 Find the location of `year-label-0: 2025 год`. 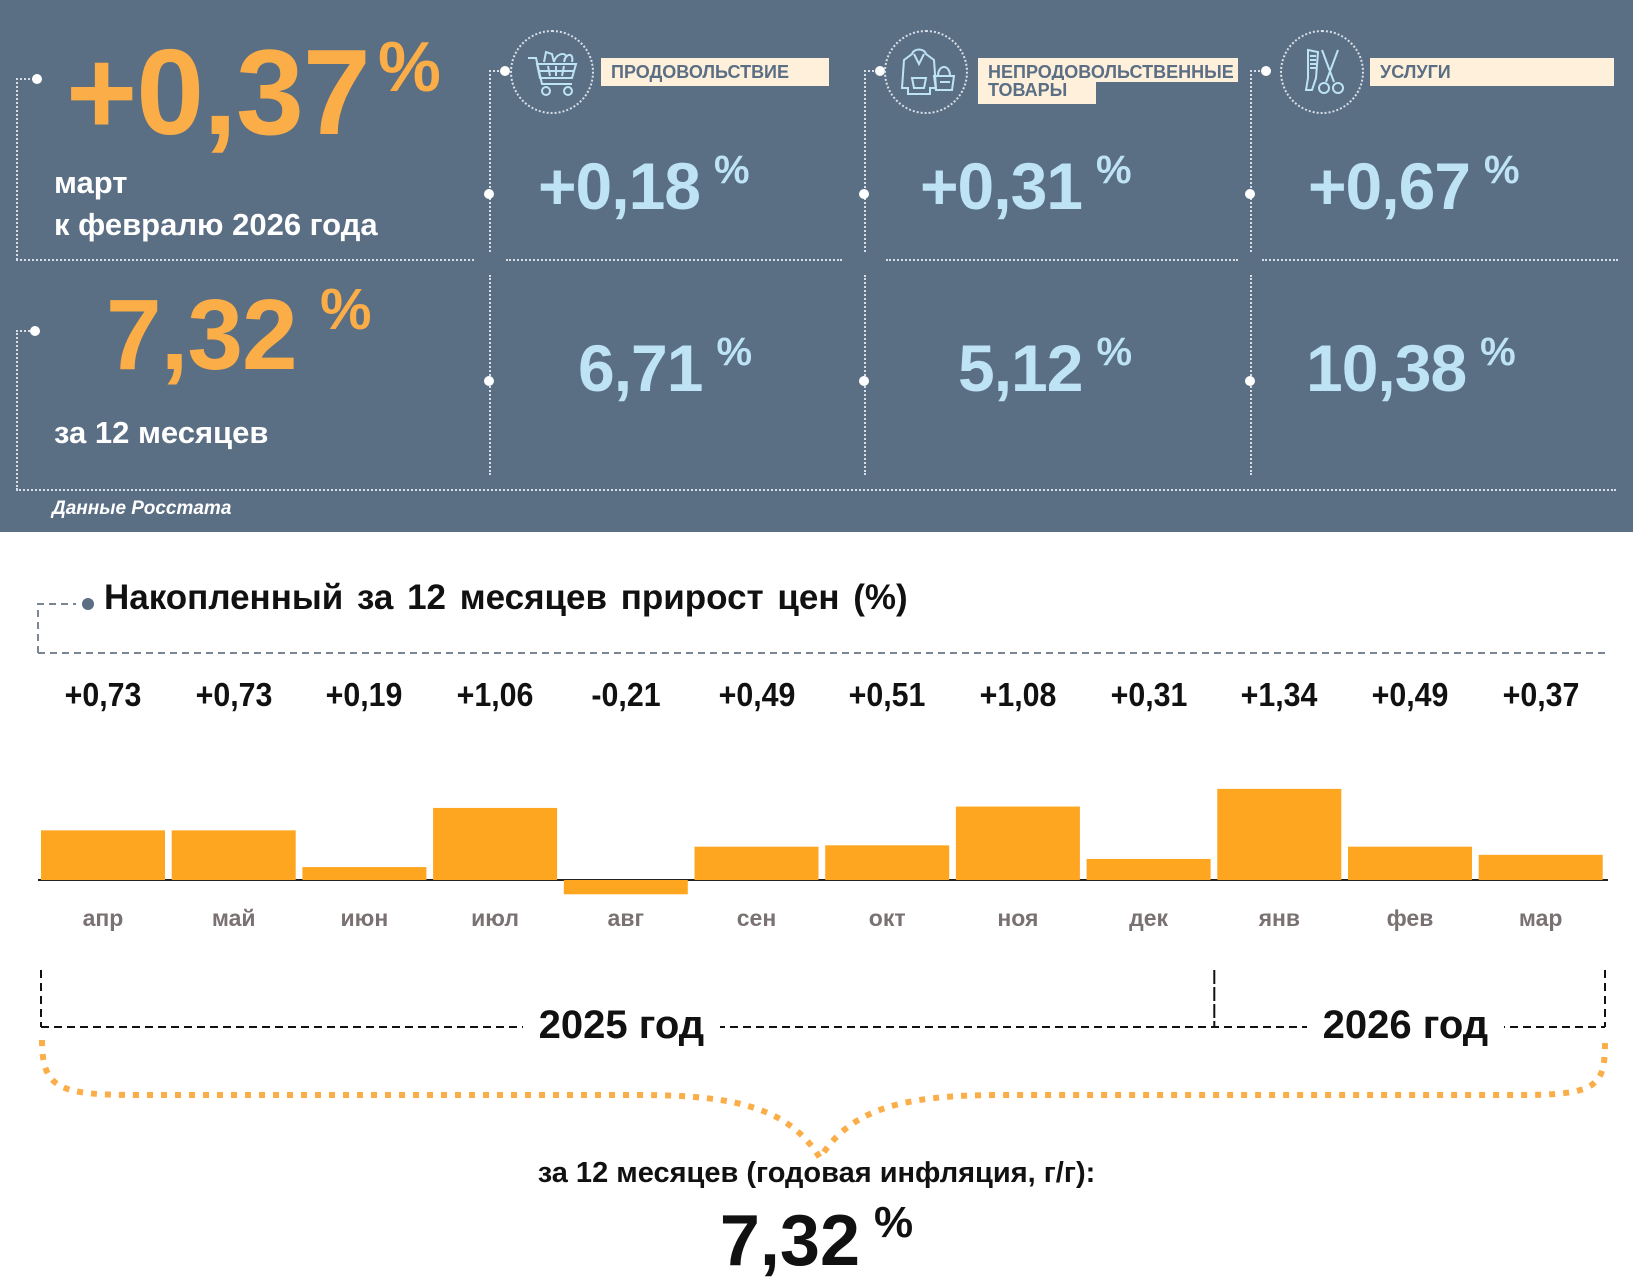

year-label-0: 2025 год is located at coordinates (621, 1025).